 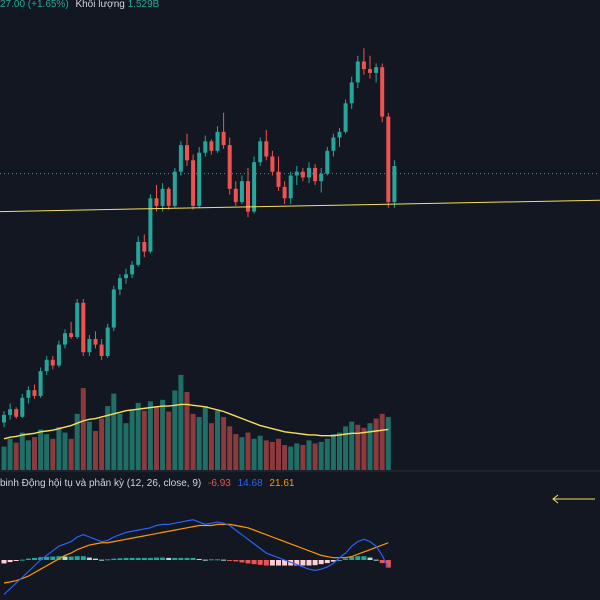 What do you see at coordinates (282, 483) in the screenshot?
I see `hist-value: 21.61` at bounding box center [282, 483].